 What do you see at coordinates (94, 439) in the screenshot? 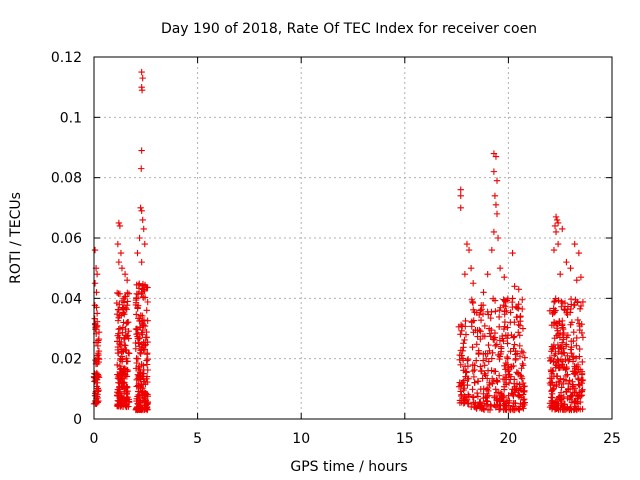
I see `x-tick-label: 0` at bounding box center [94, 439].